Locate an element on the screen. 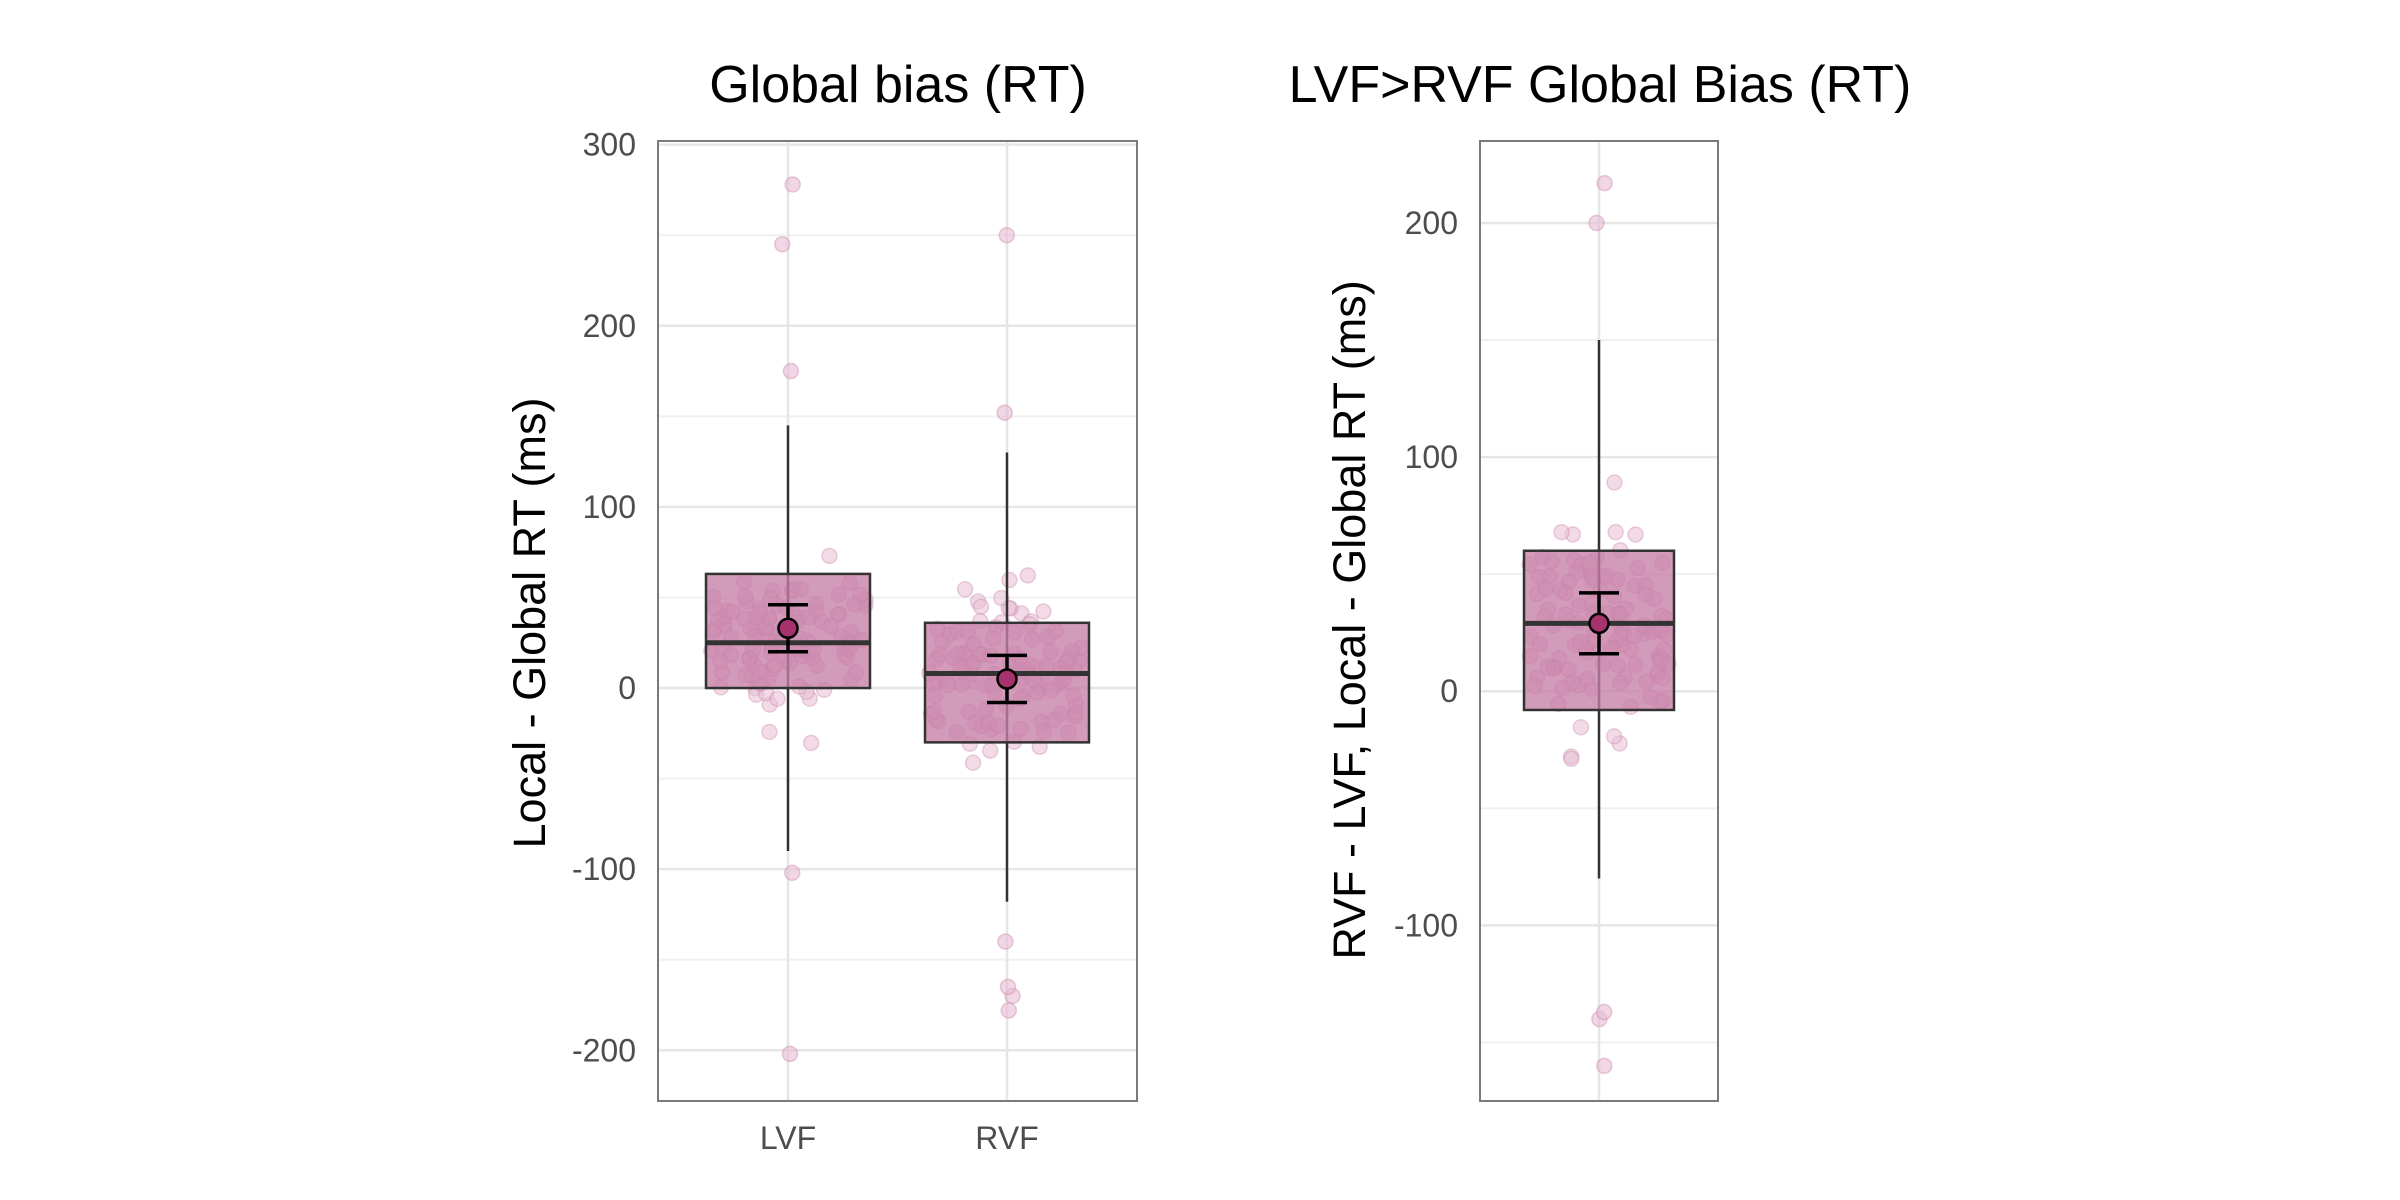 This screenshot has height=1200, width=2400. mean-point-rvf is located at coordinates (1007, 679).